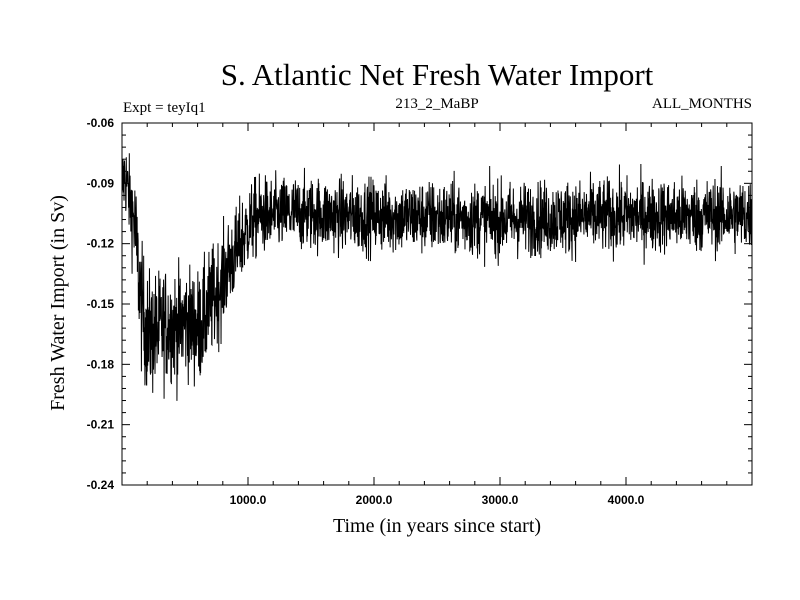 The width and height of the screenshot is (800, 600). I want to click on y-tick-label: -0.21, so click(101, 425).